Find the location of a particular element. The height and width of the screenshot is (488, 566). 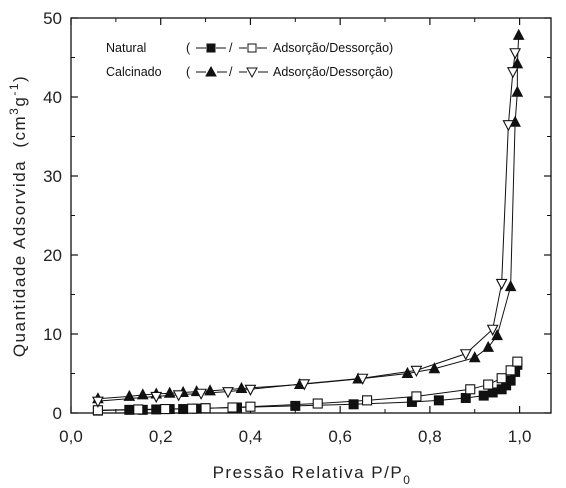

legend-marker-open-triangle-down is located at coordinates (252, 73).